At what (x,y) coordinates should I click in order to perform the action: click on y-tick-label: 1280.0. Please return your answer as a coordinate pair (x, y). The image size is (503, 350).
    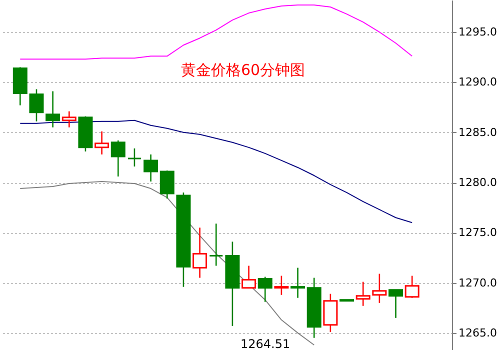
    Looking at the image, I should click on (477, 183).